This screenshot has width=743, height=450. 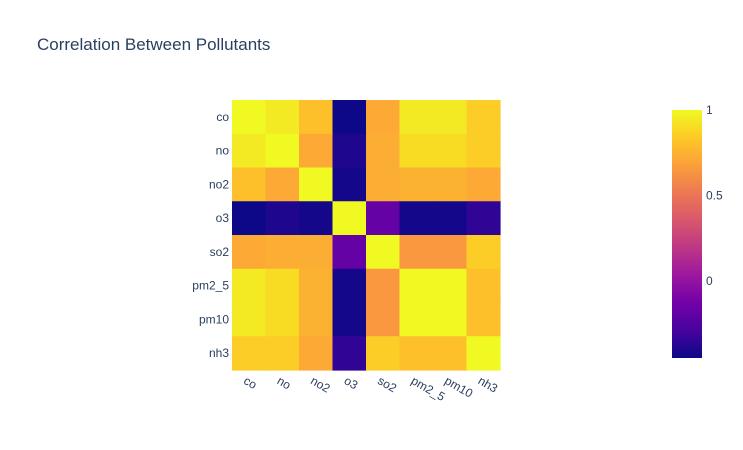 What do you see at coordinates (249, 218) in the screenshot?
I see `heatmap-cell-o3-co` at bounding box center [249, 218].